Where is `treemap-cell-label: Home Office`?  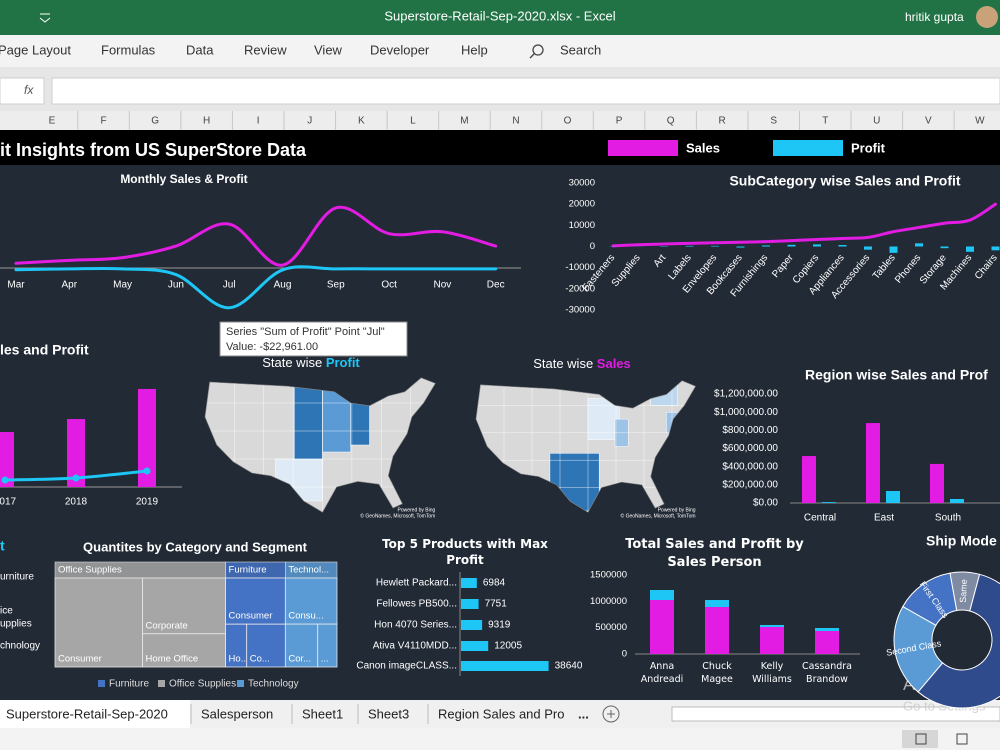 treemap-cell-label: Home Office is located at coordinates (172, 659).